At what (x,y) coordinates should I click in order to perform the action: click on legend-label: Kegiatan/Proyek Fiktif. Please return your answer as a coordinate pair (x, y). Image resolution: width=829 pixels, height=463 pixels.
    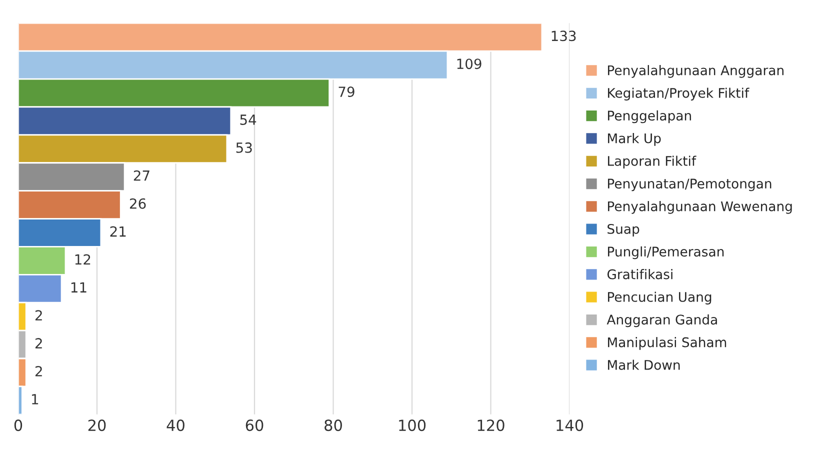
    Looking at the image, I should click on (679, 94).